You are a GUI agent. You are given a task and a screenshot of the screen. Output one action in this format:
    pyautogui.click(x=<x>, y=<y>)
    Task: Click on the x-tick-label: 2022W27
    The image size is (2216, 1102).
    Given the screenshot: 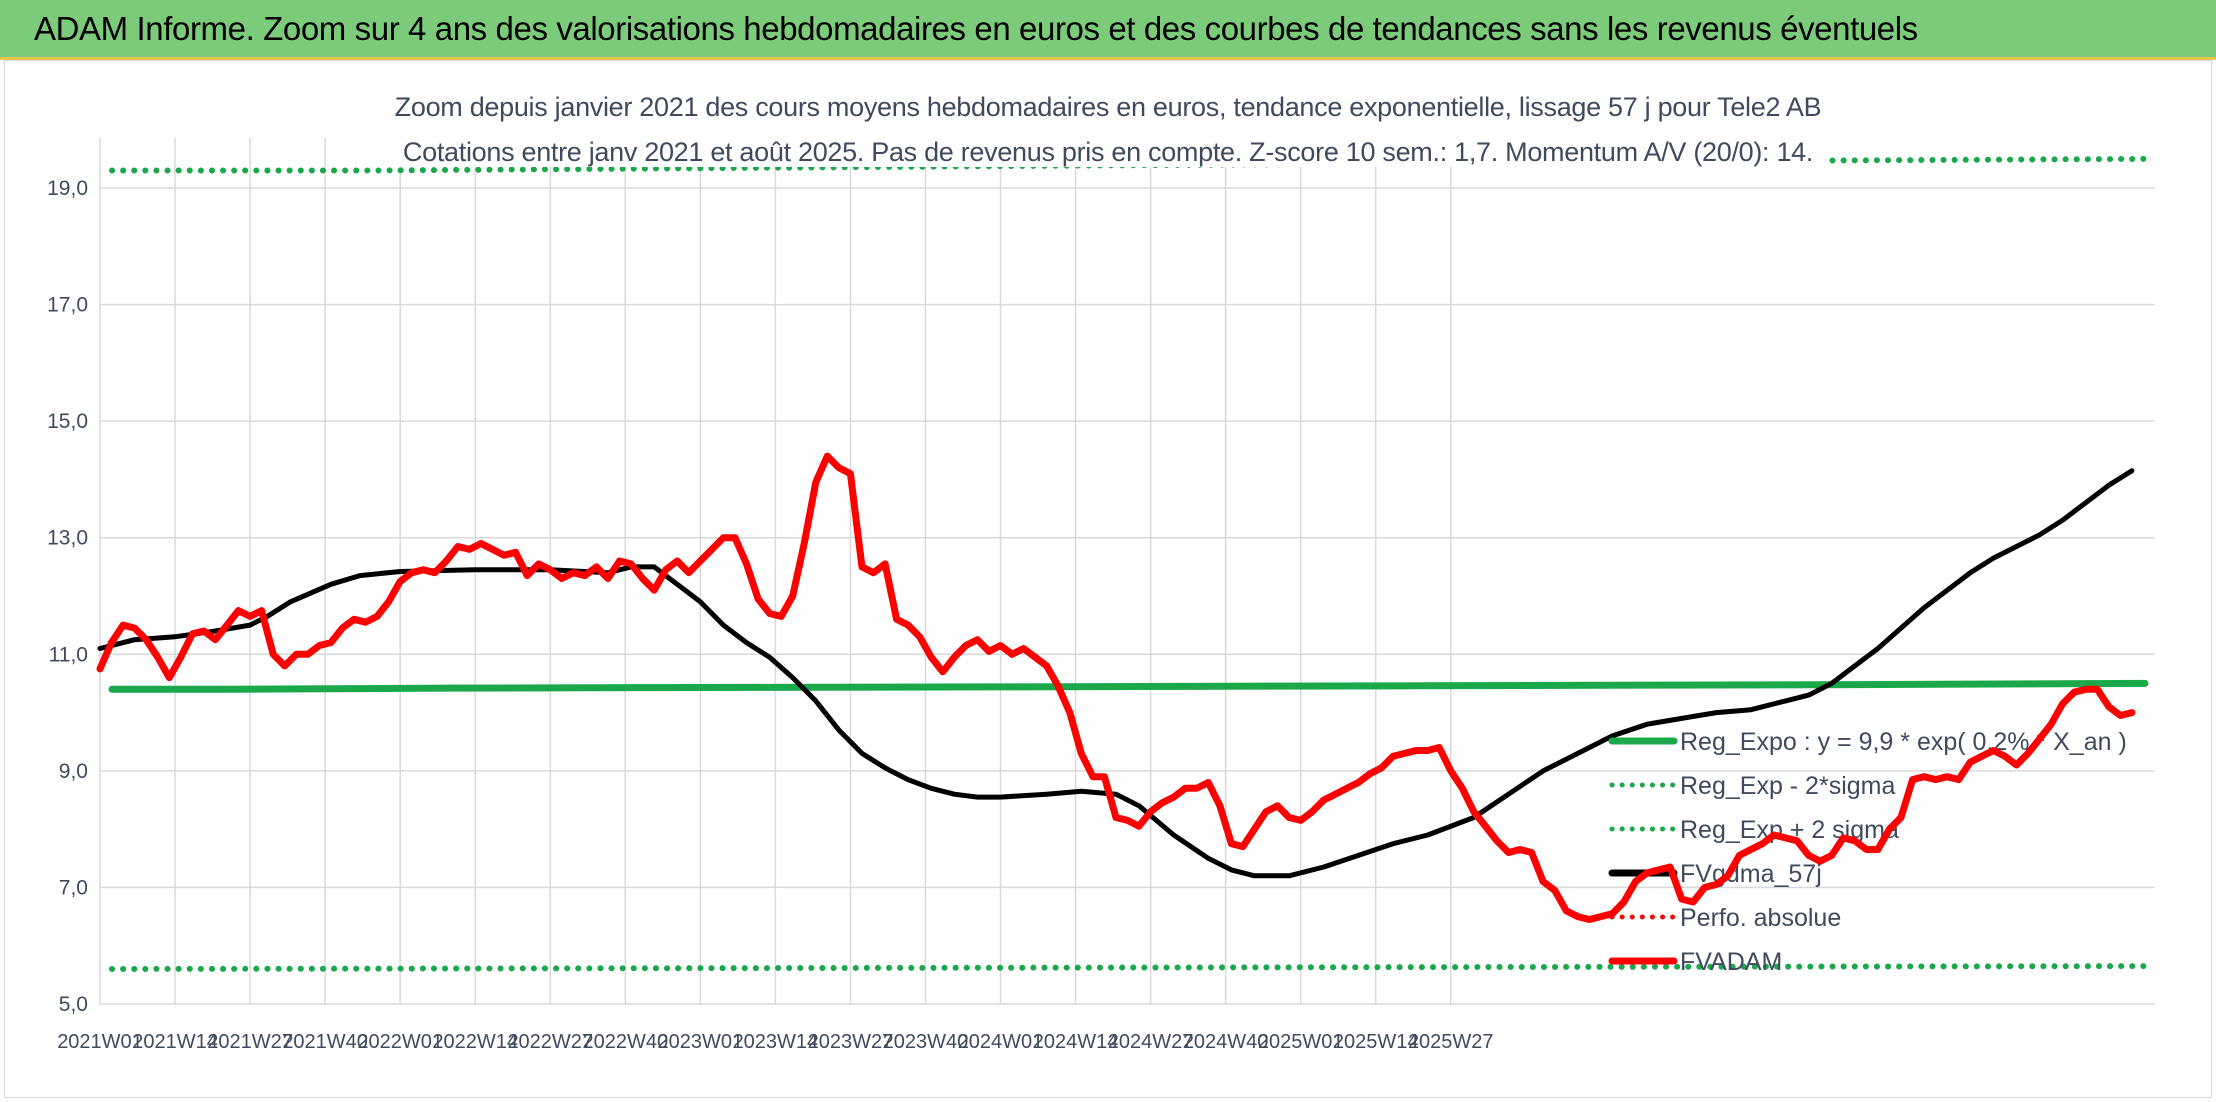 What is the action you would take?
    pyautogui.click(x=550, y=1042)
    